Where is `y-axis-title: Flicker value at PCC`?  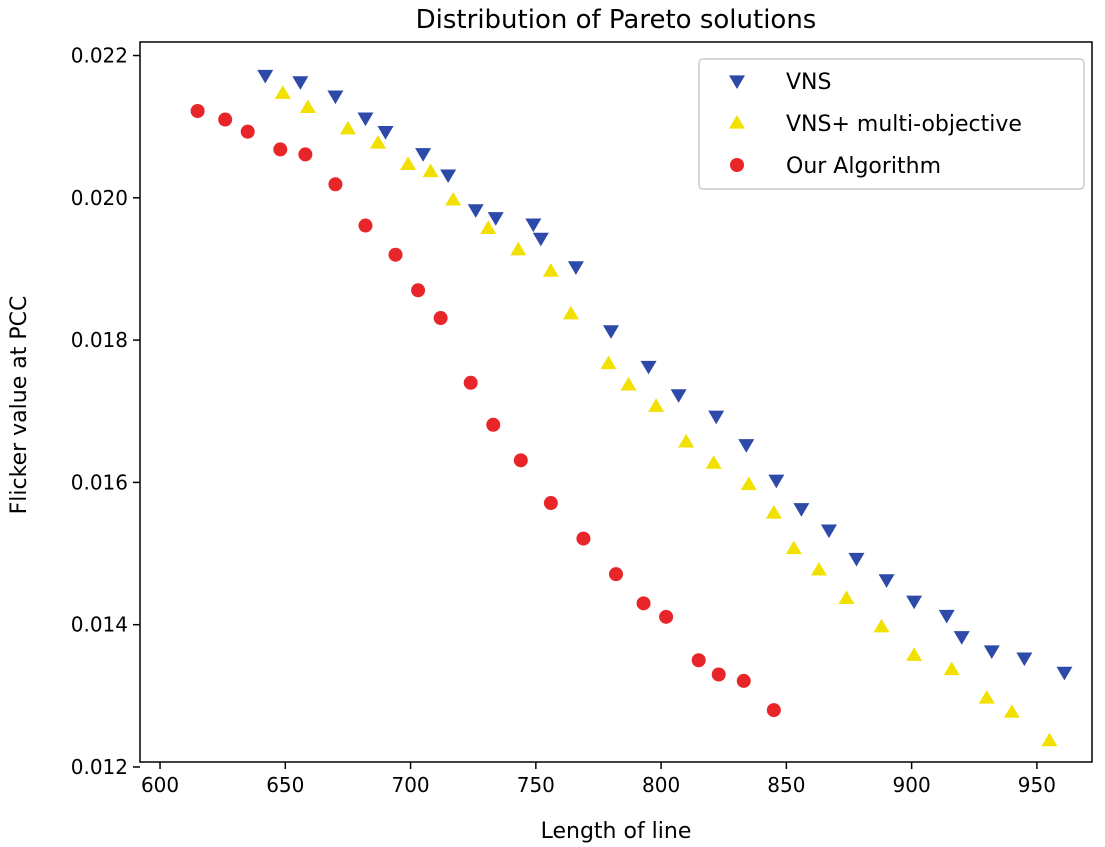 y-axis-title: Flicker value at PCC is located at coordinates (19, 405).